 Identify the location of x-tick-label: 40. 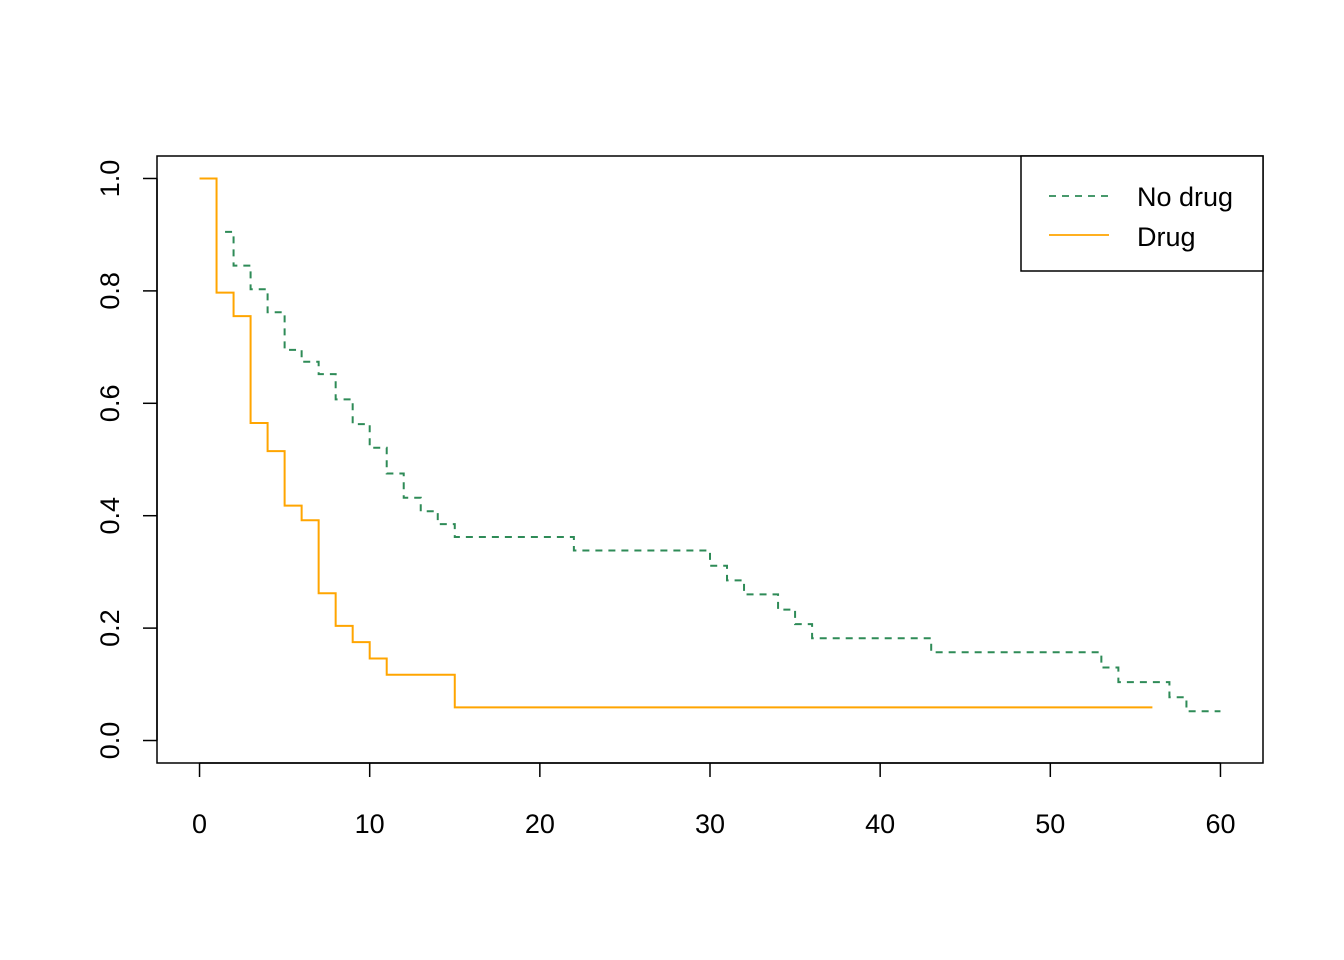
(880, 824).